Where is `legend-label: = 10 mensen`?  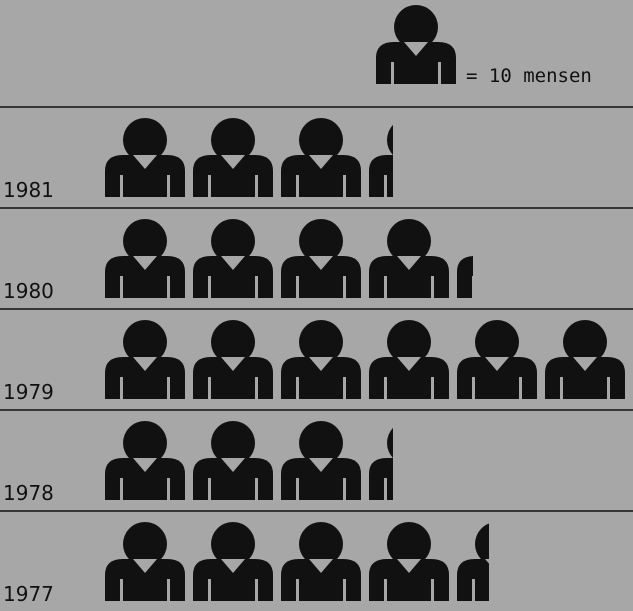
legend-label: = 10 mensen is located at coordinates (529, 76).